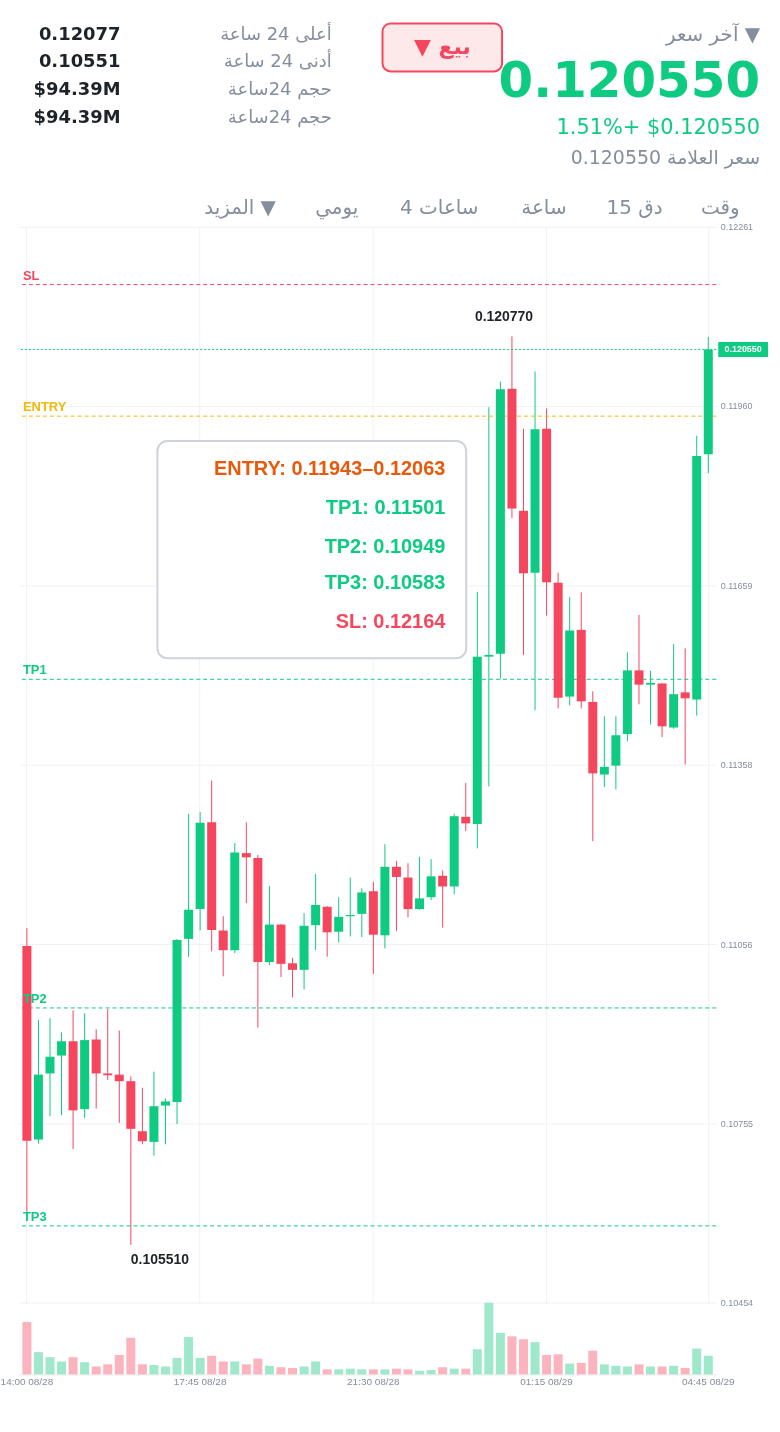 The height and width of the screenshot is (1432, 780). I want to click on text: 15 دق, so click(634, 207).